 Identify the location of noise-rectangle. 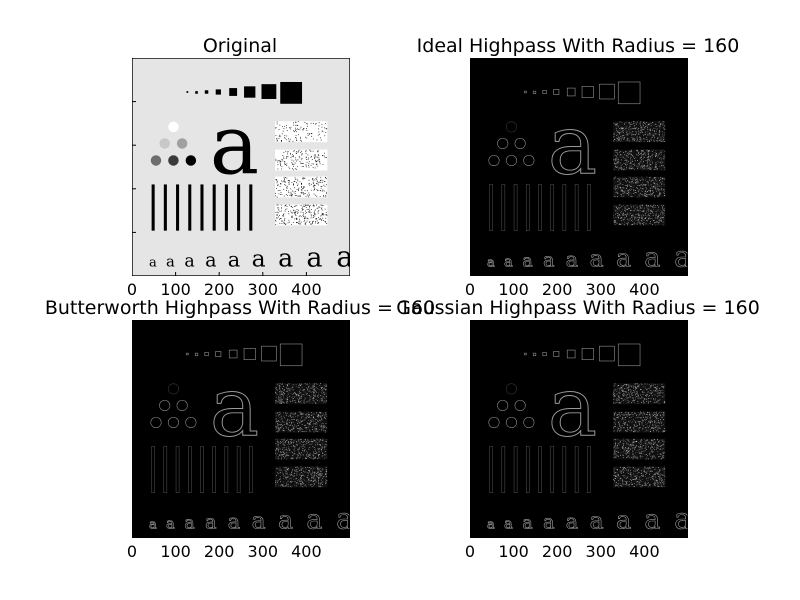
(639, 394).